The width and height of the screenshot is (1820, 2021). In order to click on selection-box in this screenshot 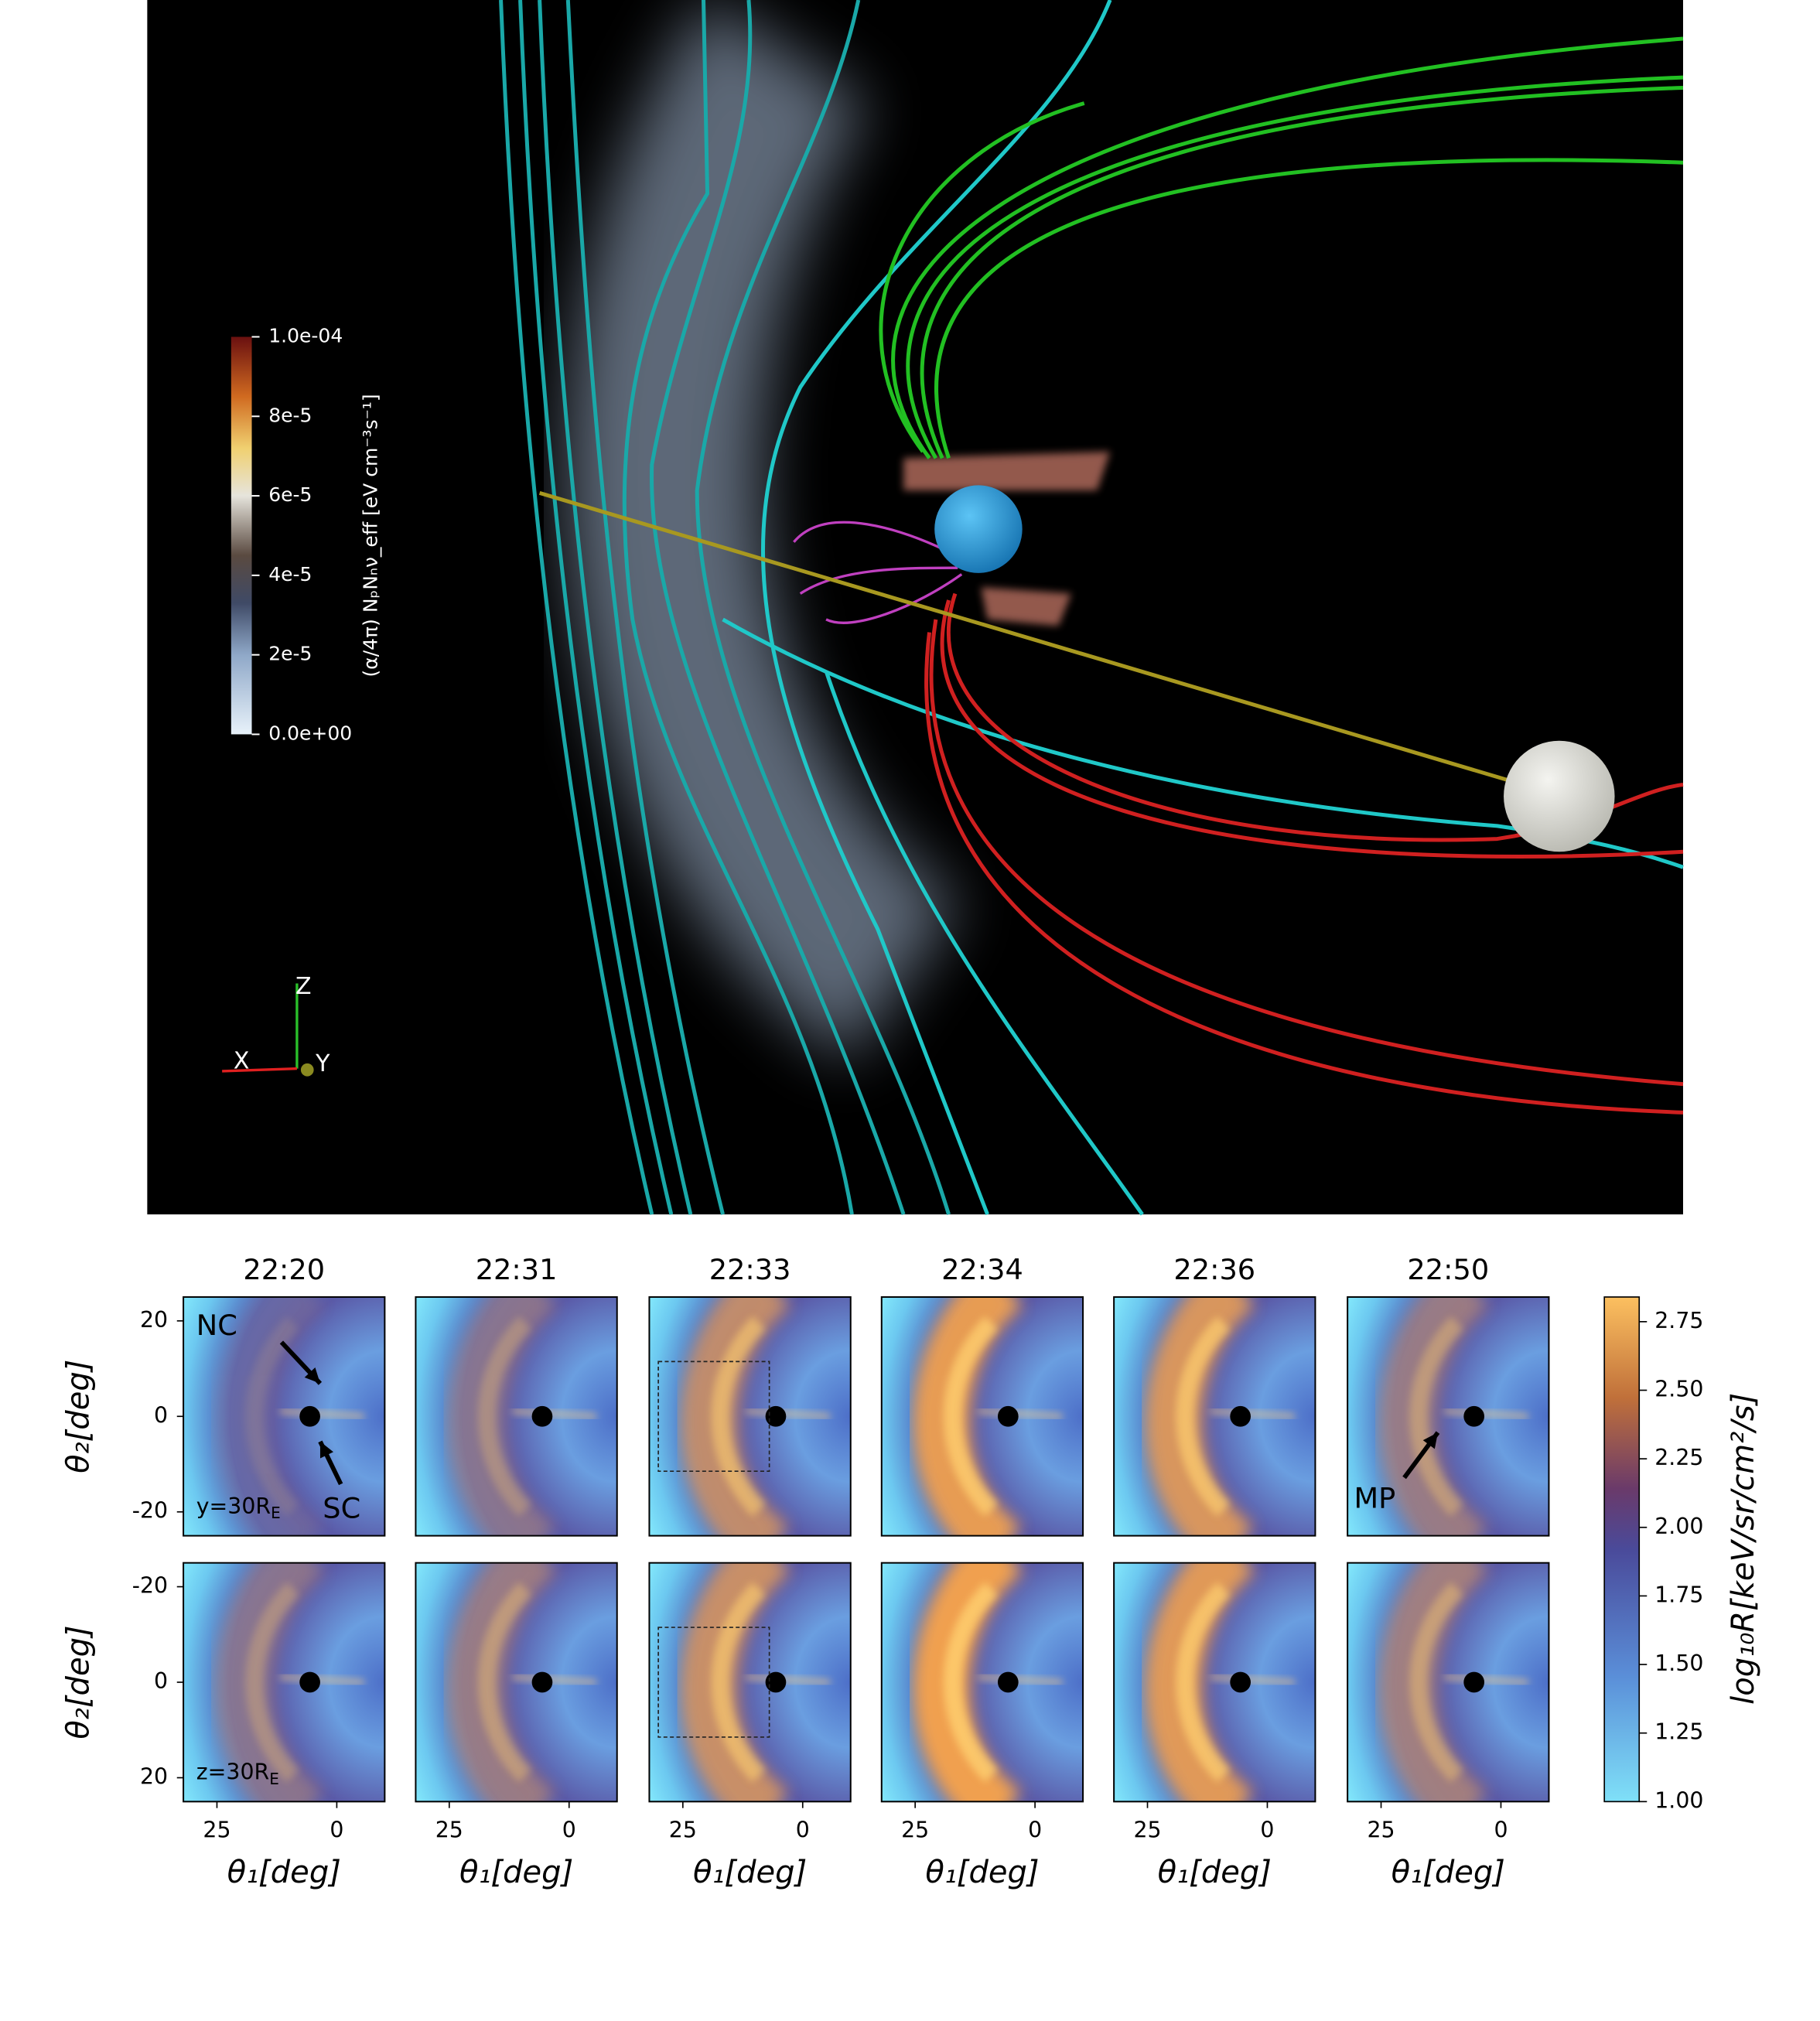, I will do `click(713, 1682)`.